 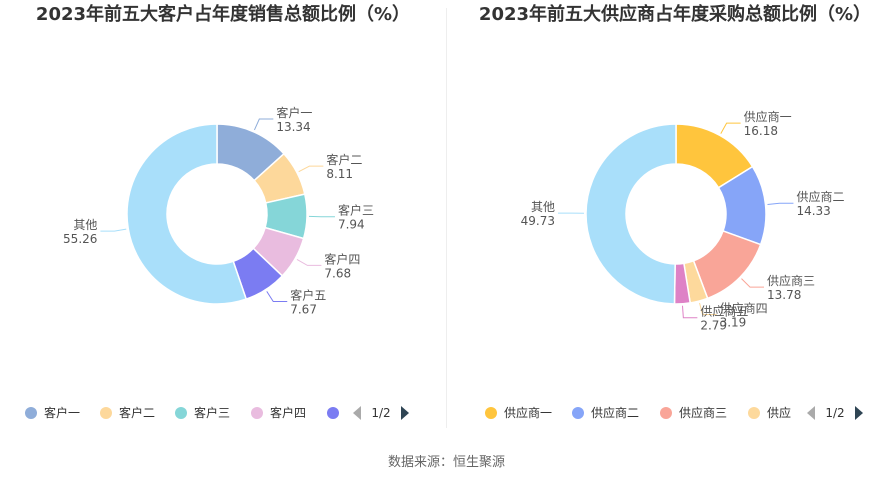 I want to click on slice-value-label: 7.67, so click(x=303, y=309).